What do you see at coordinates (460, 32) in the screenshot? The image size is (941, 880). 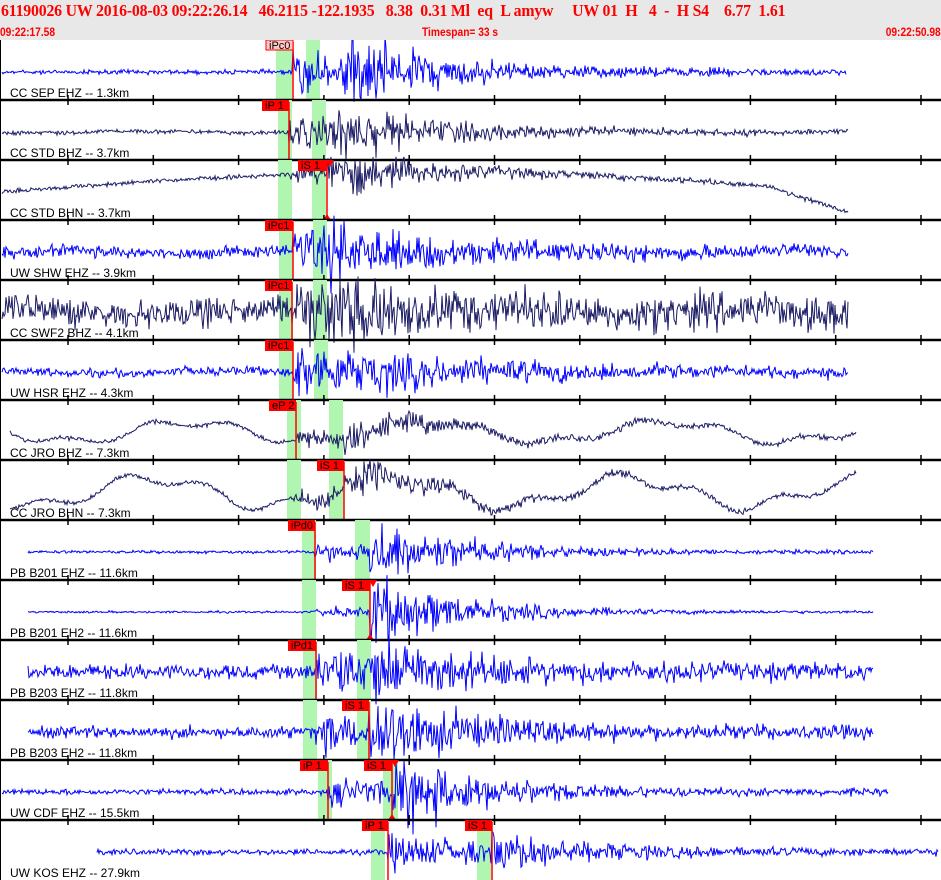 I see `timespan: Timespan= 33 s` at bounding box center [460, 32].